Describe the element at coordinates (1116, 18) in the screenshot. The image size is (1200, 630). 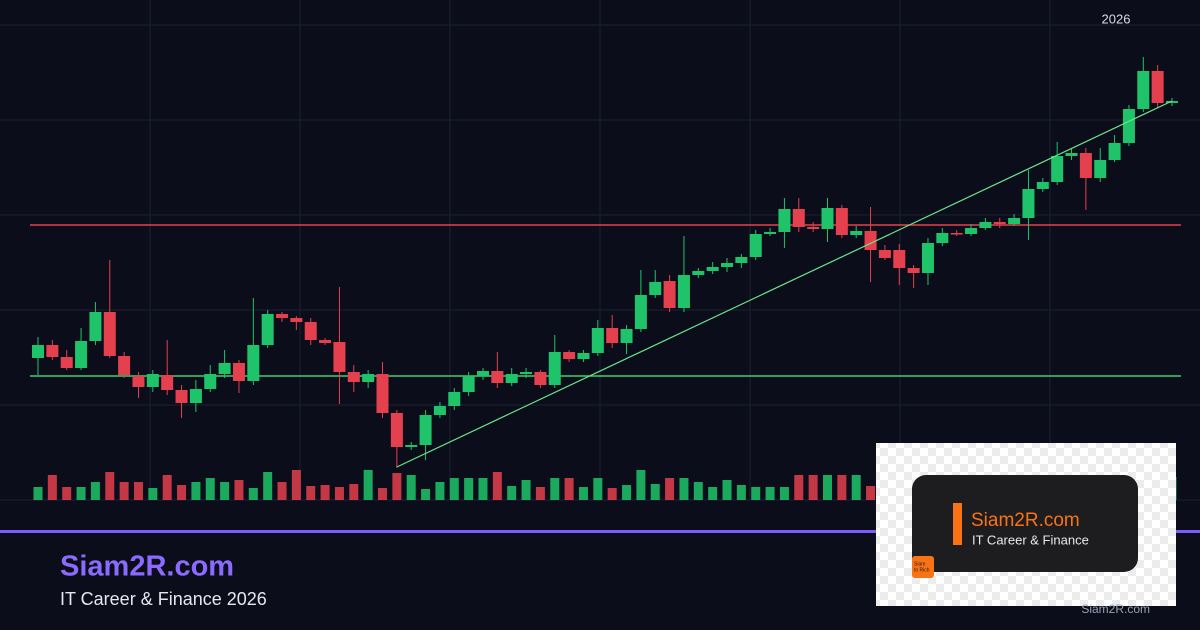
I see `year-label: 2026` at that location.